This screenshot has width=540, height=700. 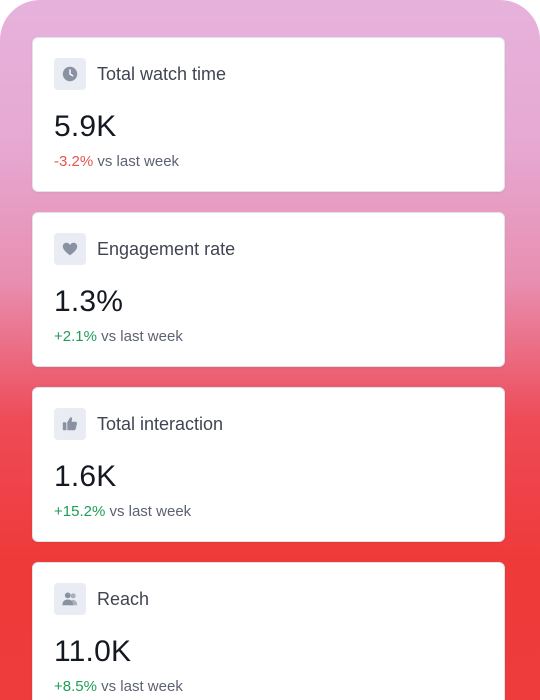 I want to click on users-icon, so click(x=70, y=599).